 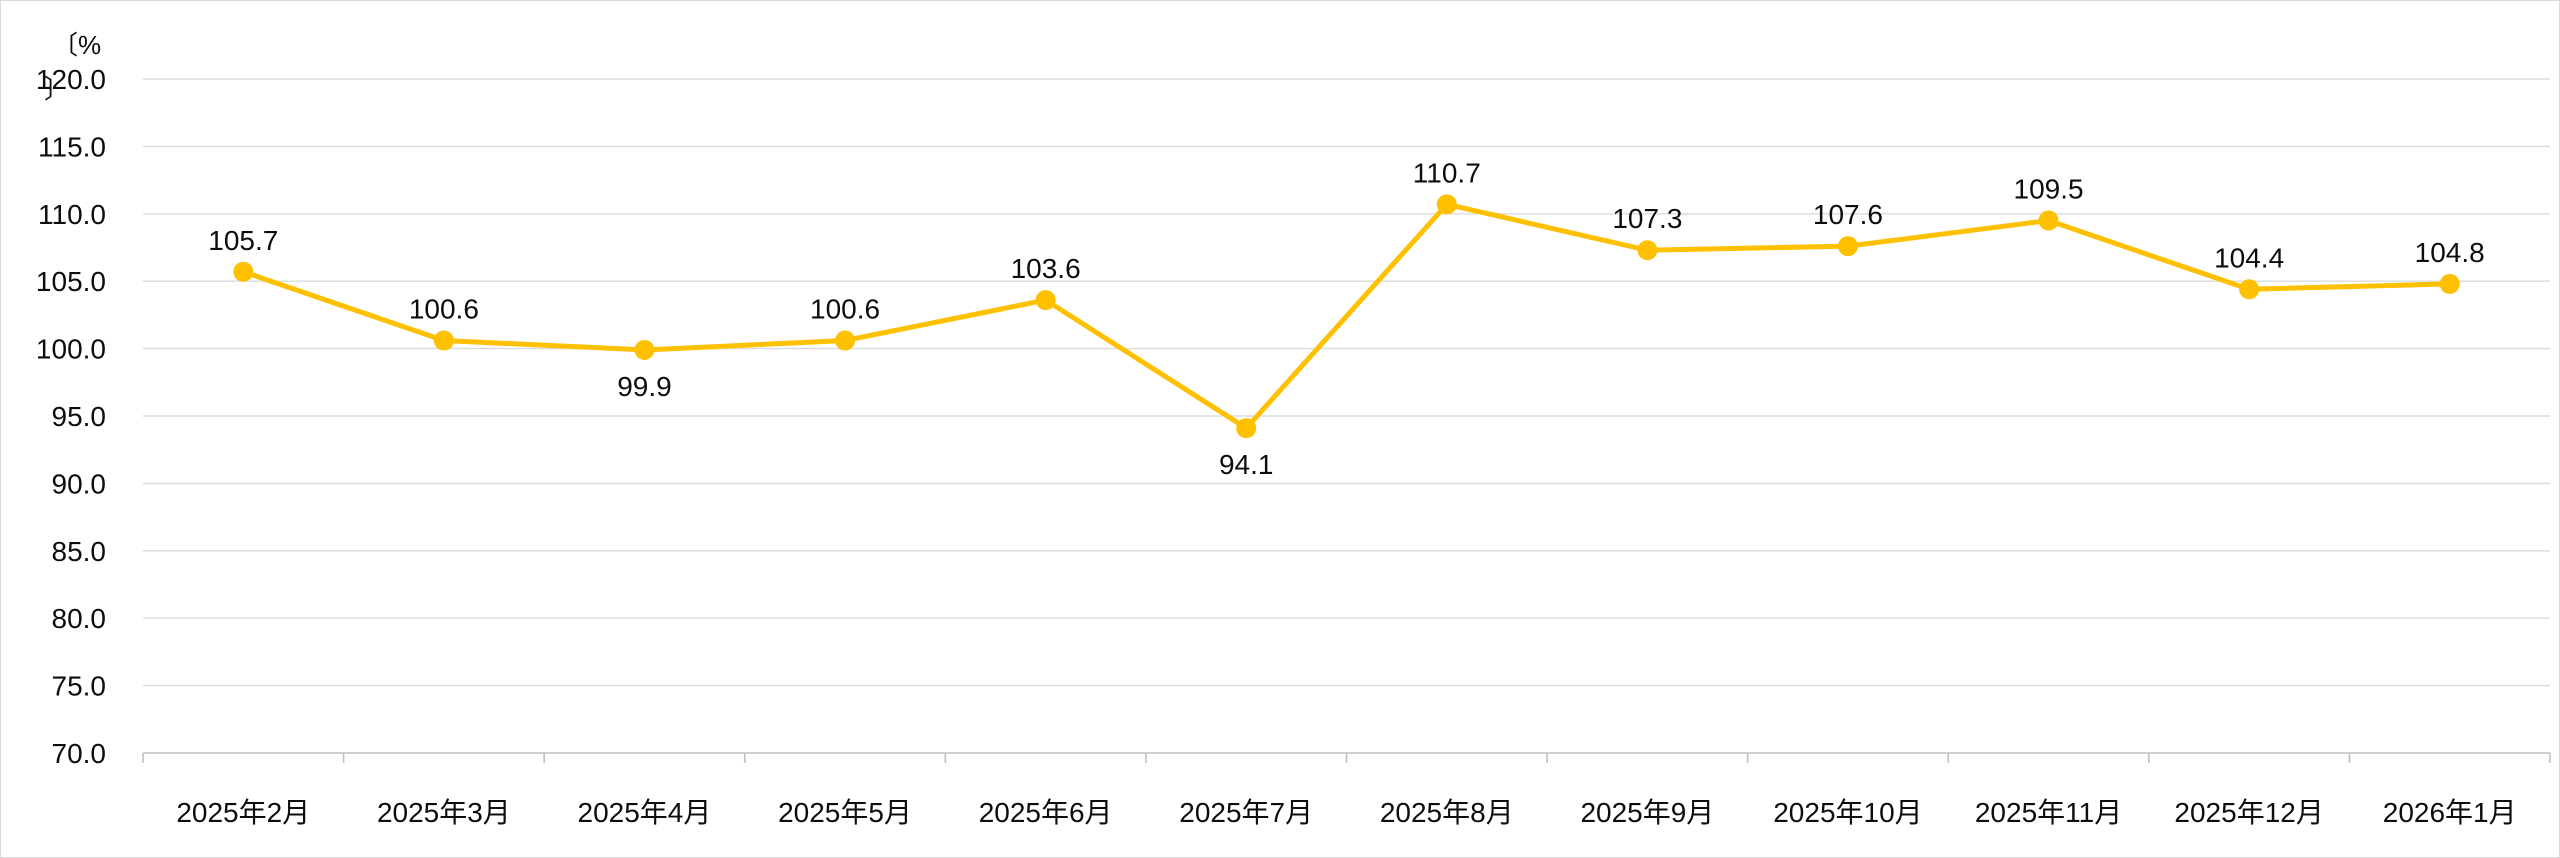 What do you see at coordinates (79, 416) in the screenshot?
I see `y-axis-tick-label: 95.0` at bounding box center [79, 416].